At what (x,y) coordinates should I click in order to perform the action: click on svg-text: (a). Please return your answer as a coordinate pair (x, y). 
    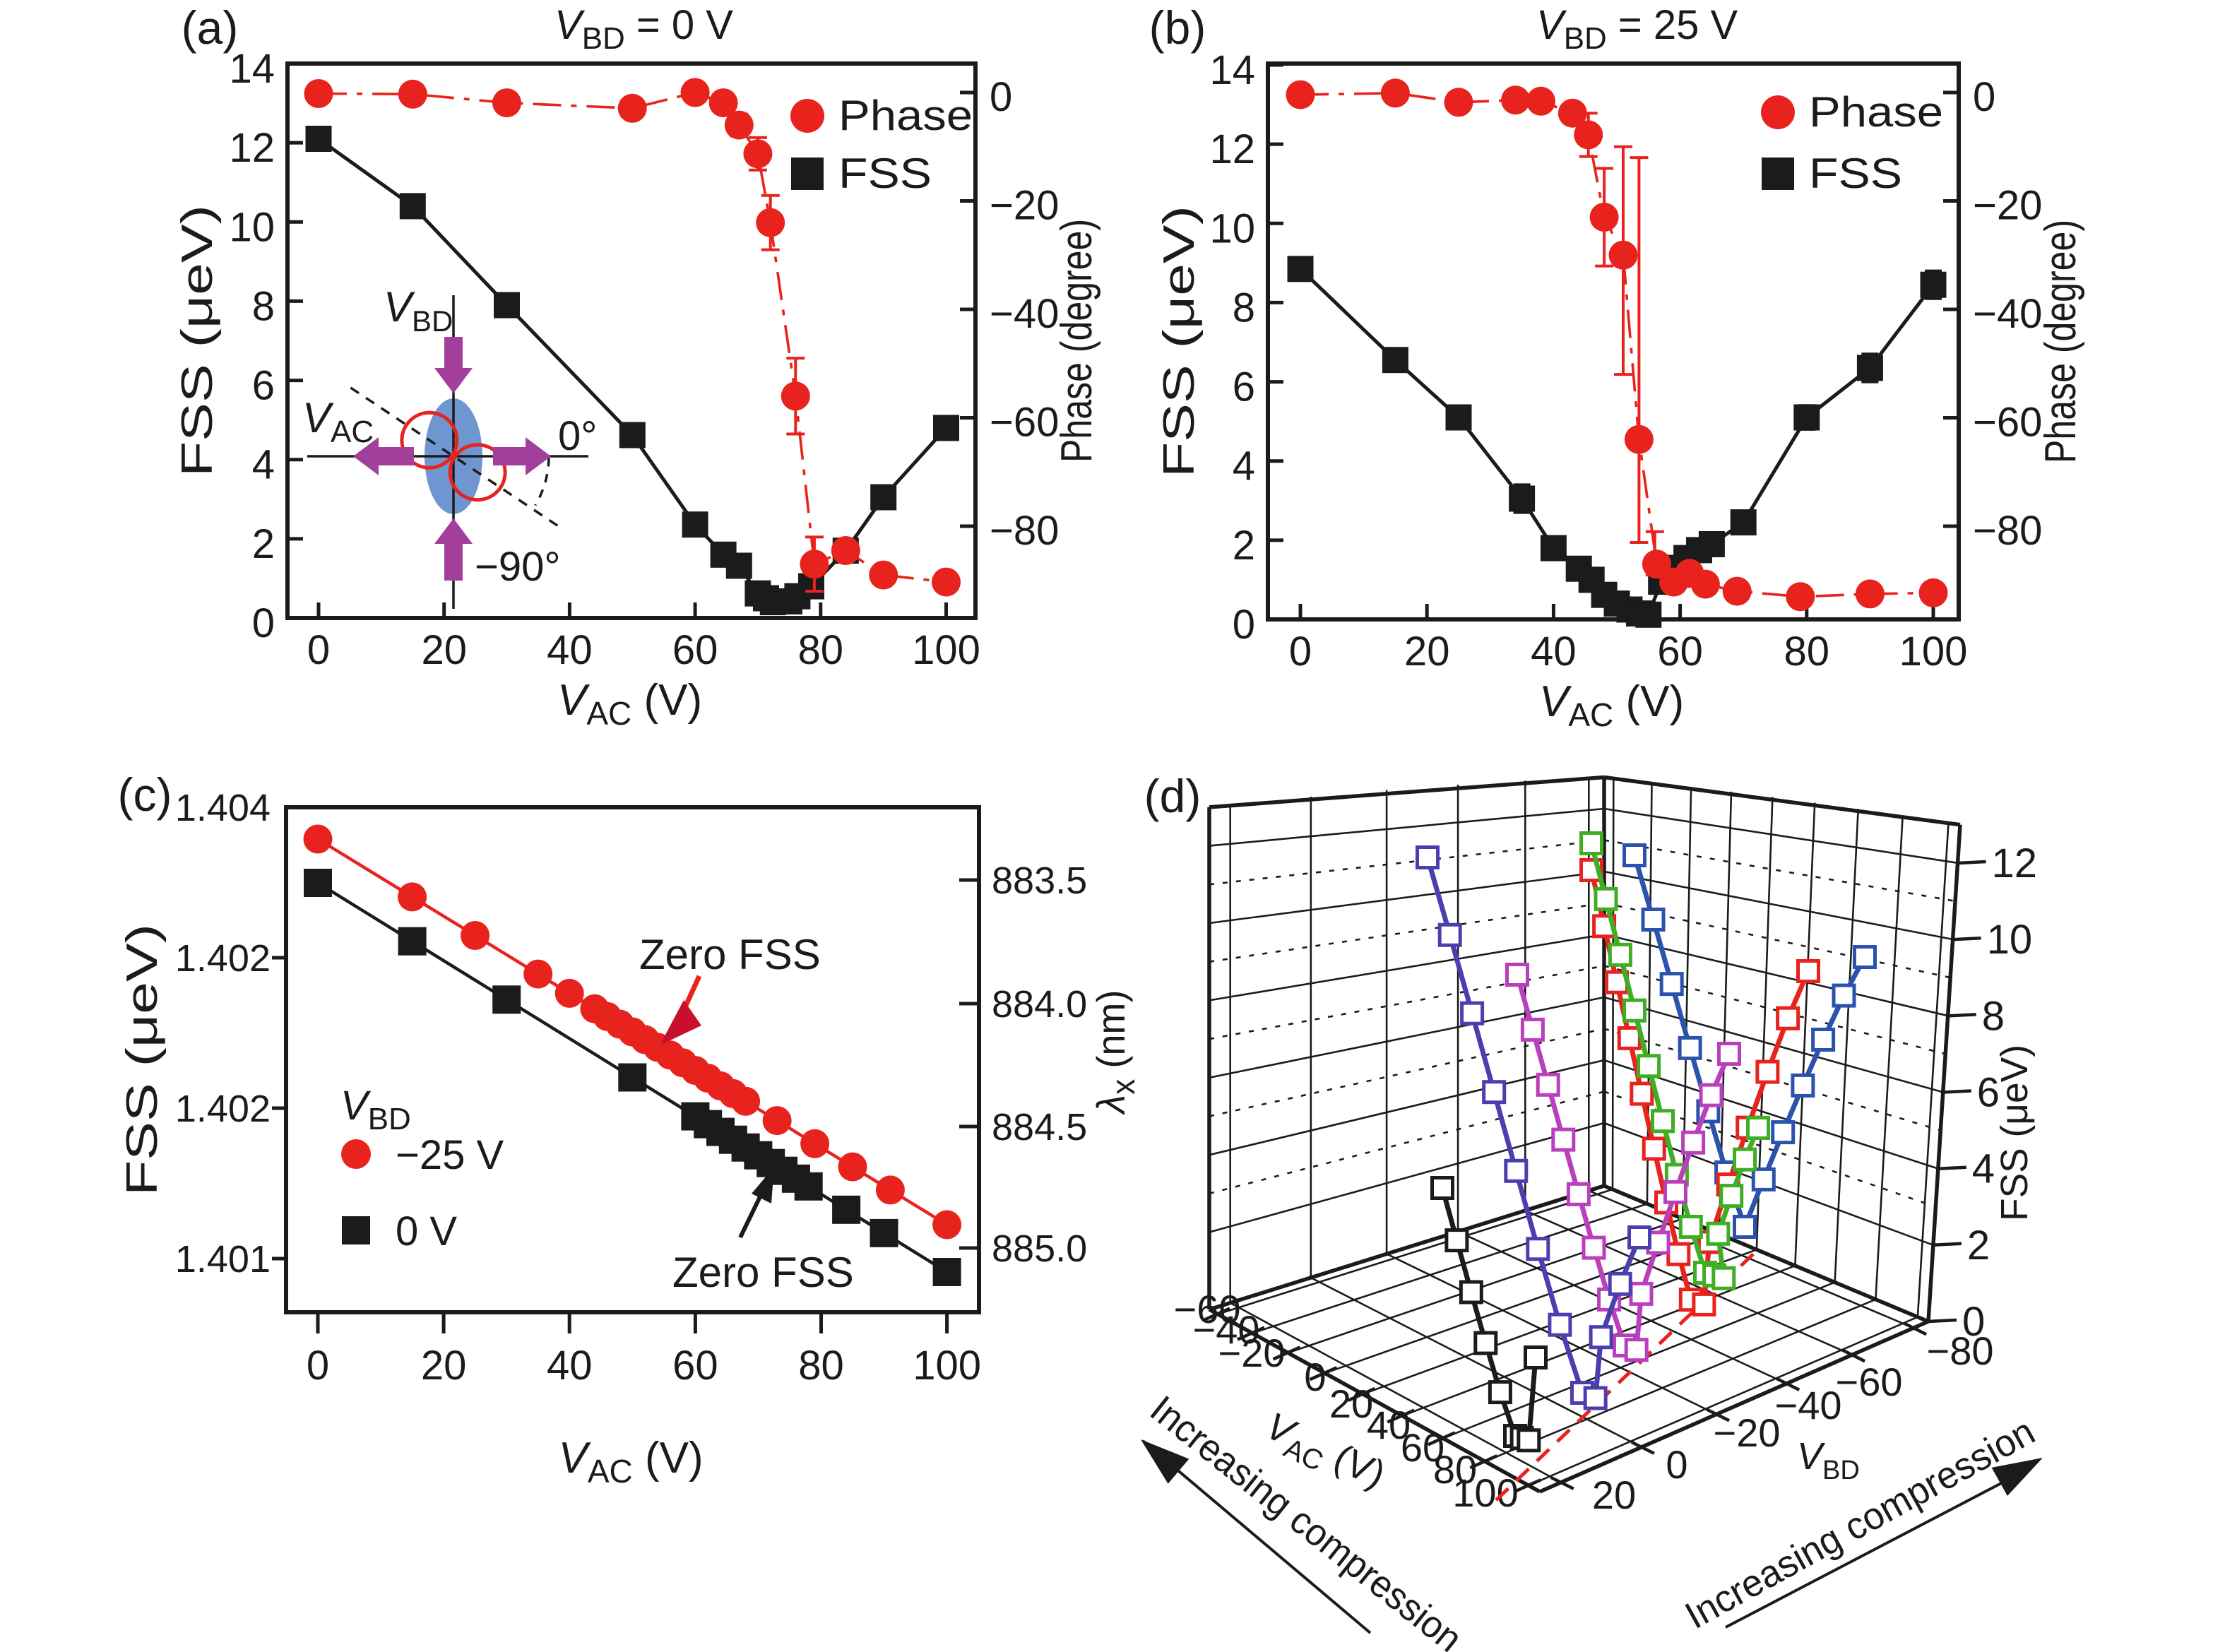
    Looking at the image, I should click on (210, 28).